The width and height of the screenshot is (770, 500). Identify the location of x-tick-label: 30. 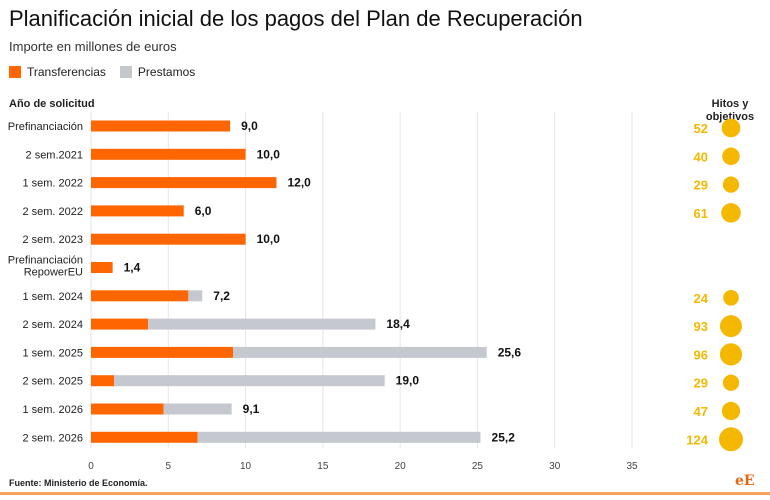
(555, 466).